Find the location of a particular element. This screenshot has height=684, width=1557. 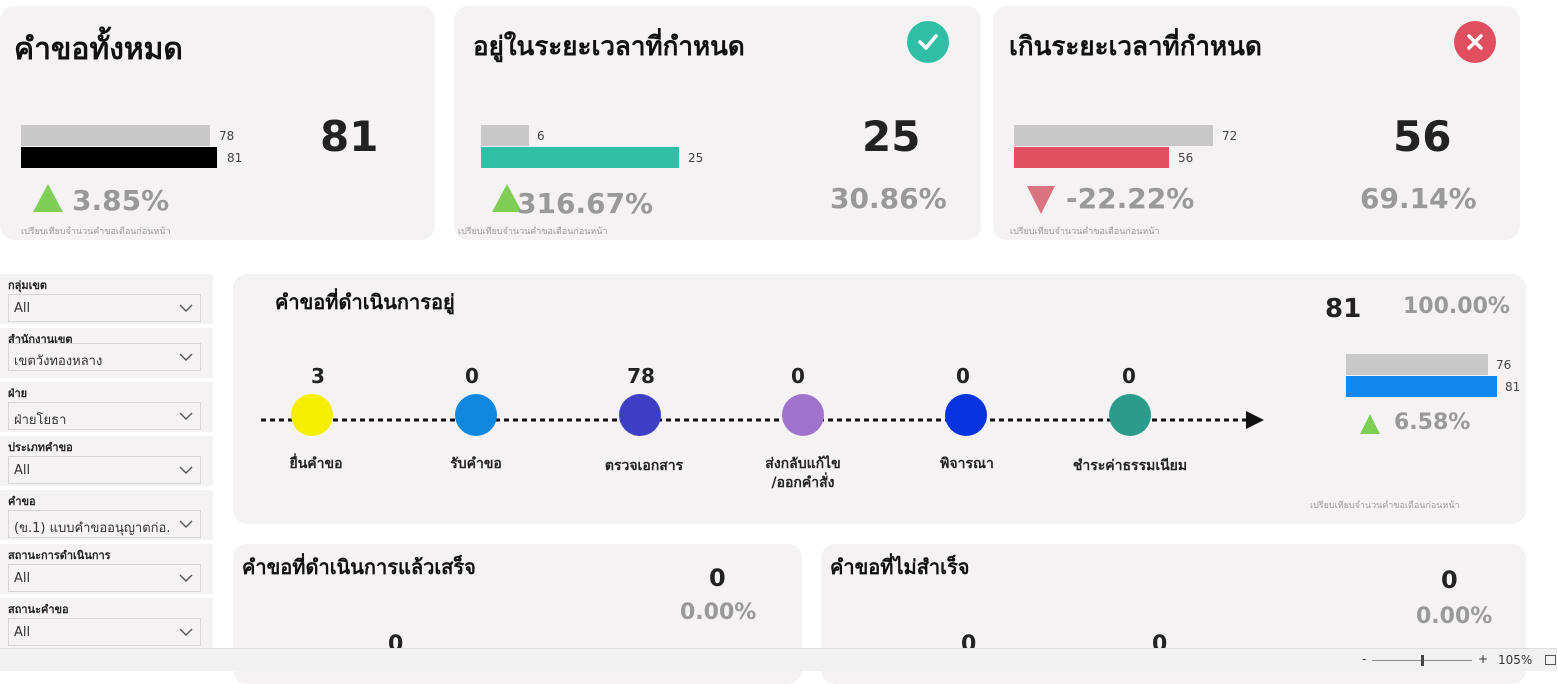

bar-previous-label: 72 is located at coordinates (1230, 136).